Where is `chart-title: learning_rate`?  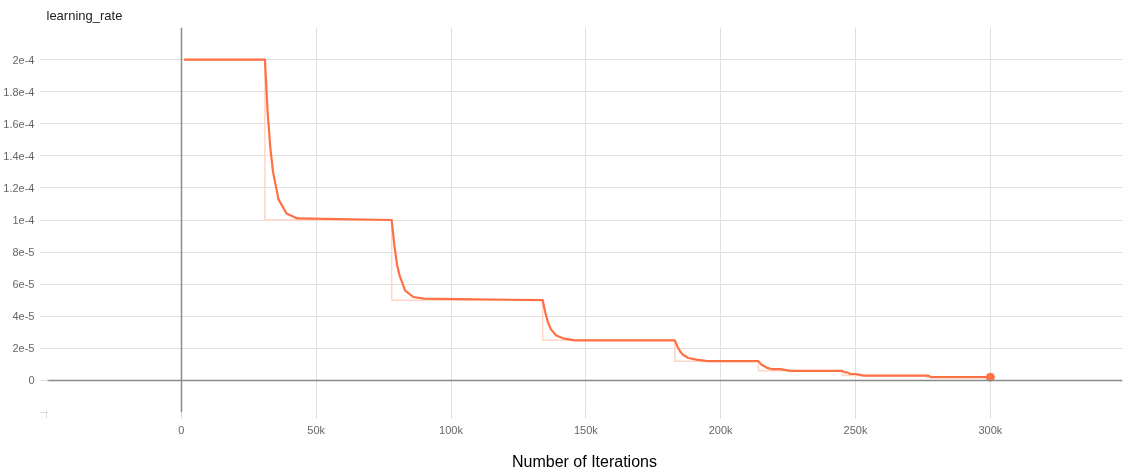
chart-title: learning_rate is located at coordinates (84, 15).